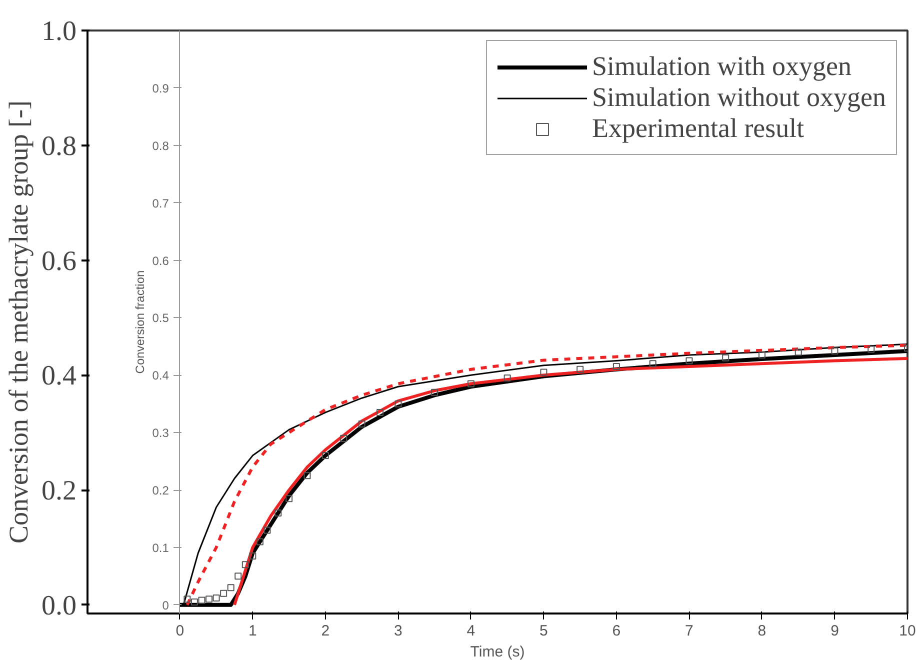 The image size is (919, 663). Describe the element at coordinates (161, 203) in the screenshot. I see `y2-tick-label: 0.7` at that location.